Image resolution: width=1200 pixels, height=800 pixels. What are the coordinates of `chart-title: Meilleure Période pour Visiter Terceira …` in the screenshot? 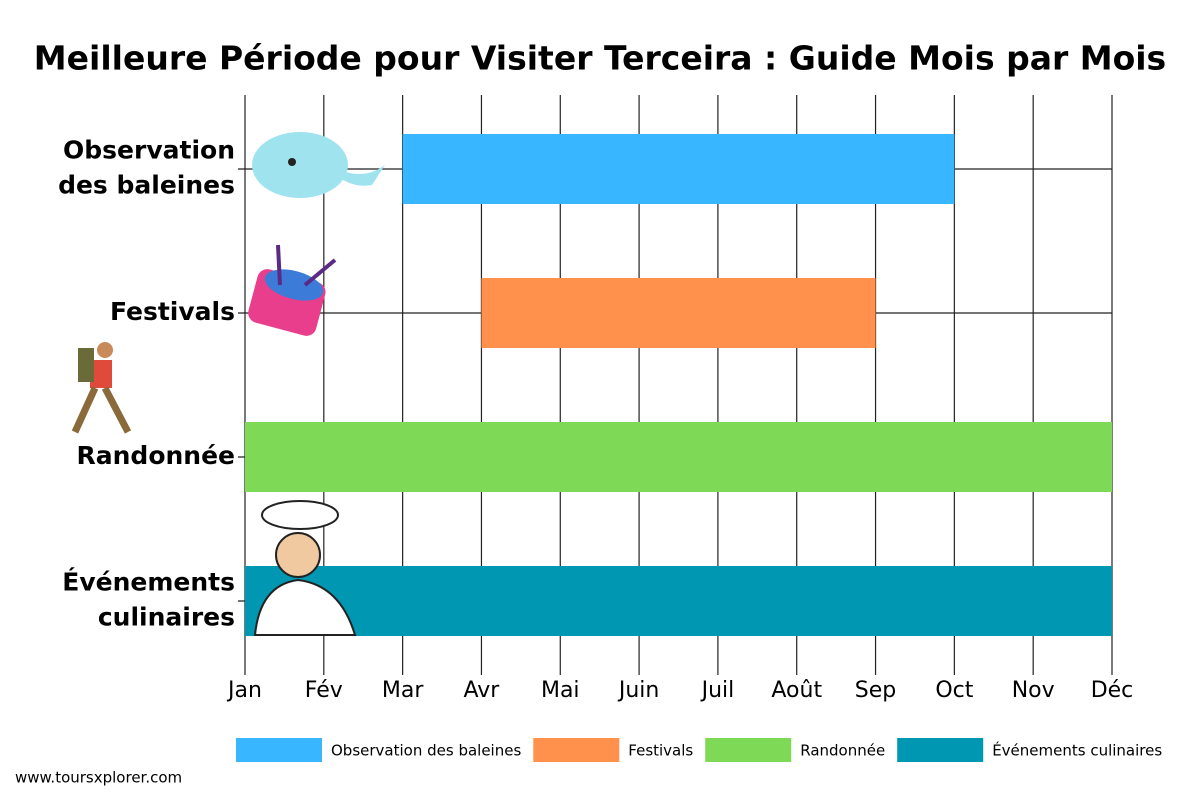 It's located at (600, 58).